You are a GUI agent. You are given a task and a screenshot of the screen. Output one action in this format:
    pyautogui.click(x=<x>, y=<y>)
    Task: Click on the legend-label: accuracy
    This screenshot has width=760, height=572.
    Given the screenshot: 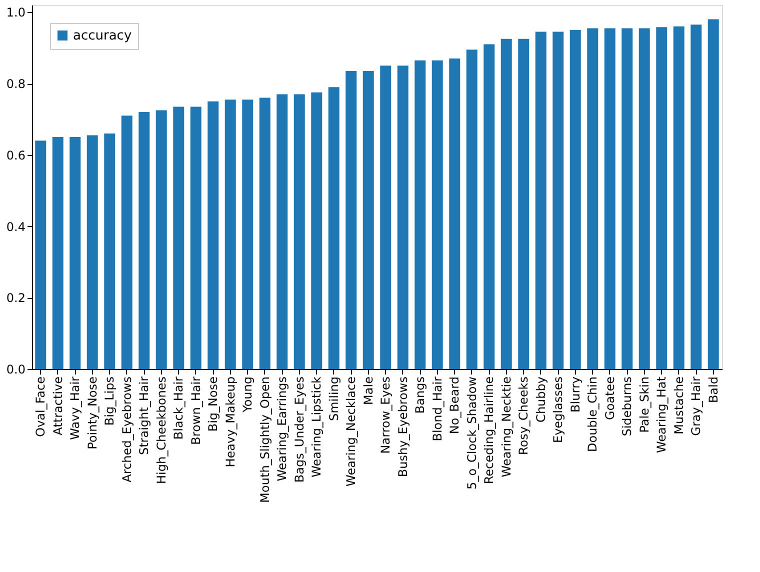 What is the action you would take?
    pyautogui.click(x=102, y=36)
    